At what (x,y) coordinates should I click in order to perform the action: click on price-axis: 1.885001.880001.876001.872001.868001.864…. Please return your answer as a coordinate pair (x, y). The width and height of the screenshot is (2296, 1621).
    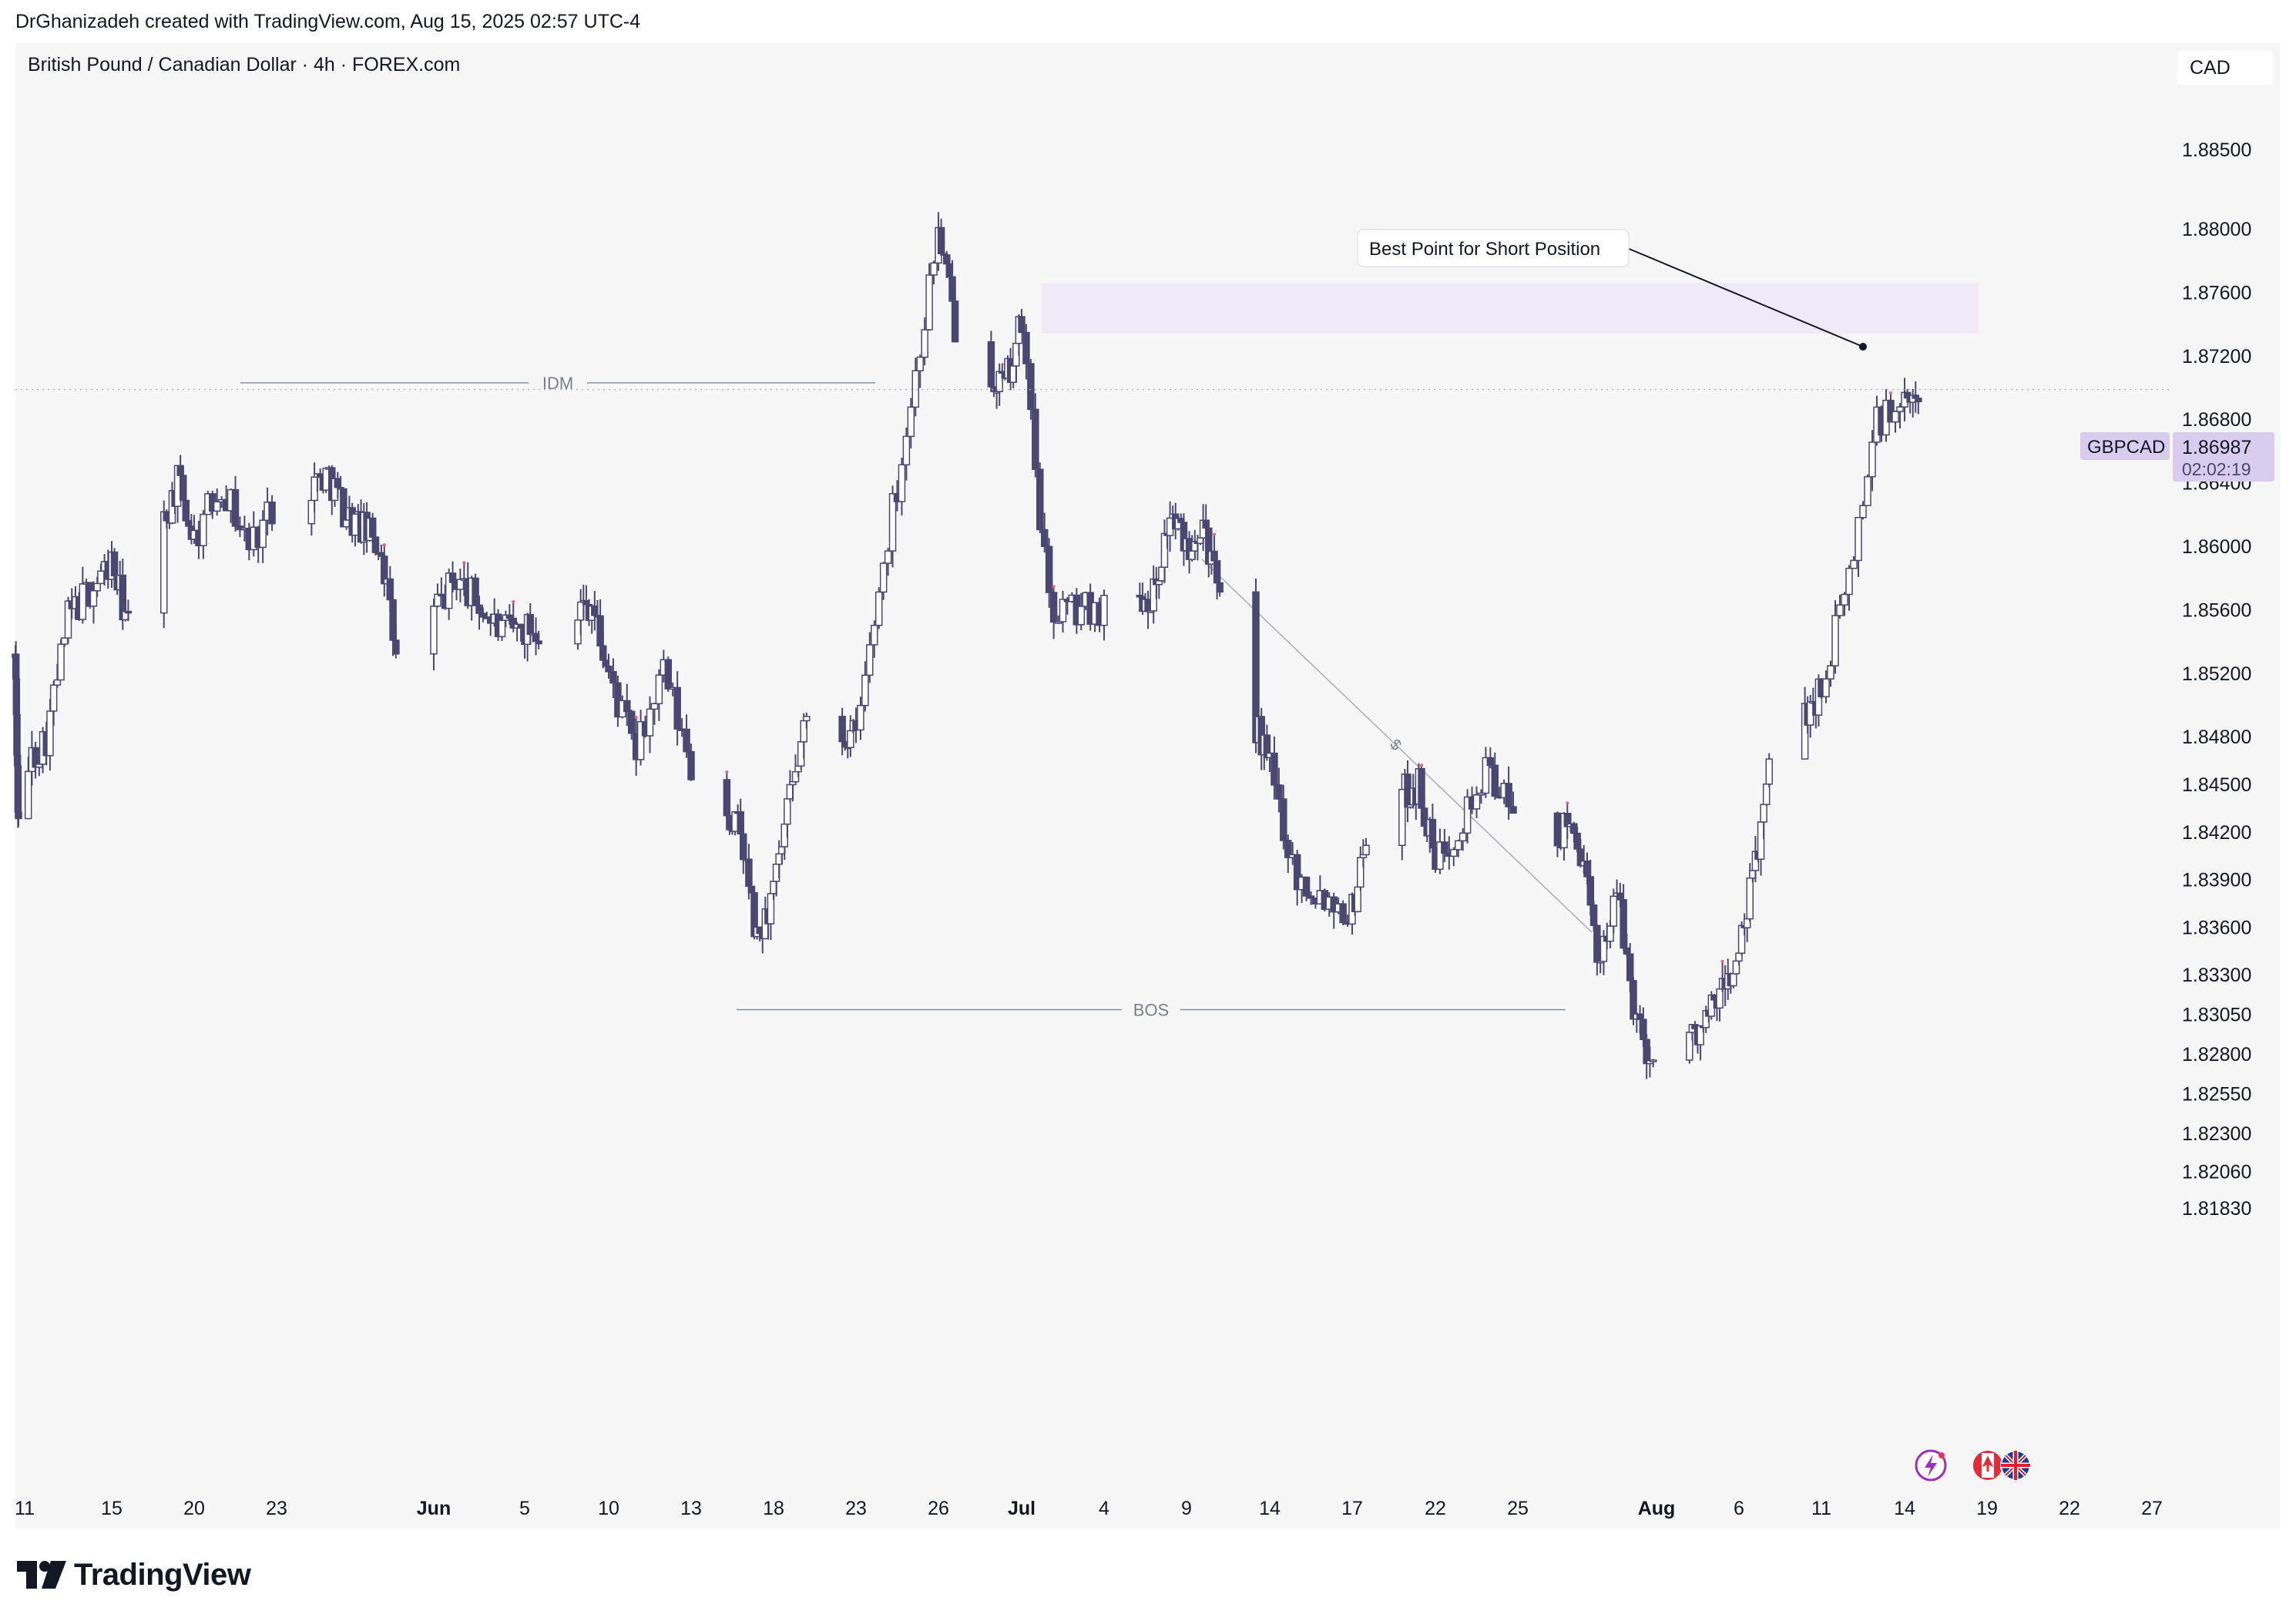
    Looking at the image, I should click on (2216, 679).